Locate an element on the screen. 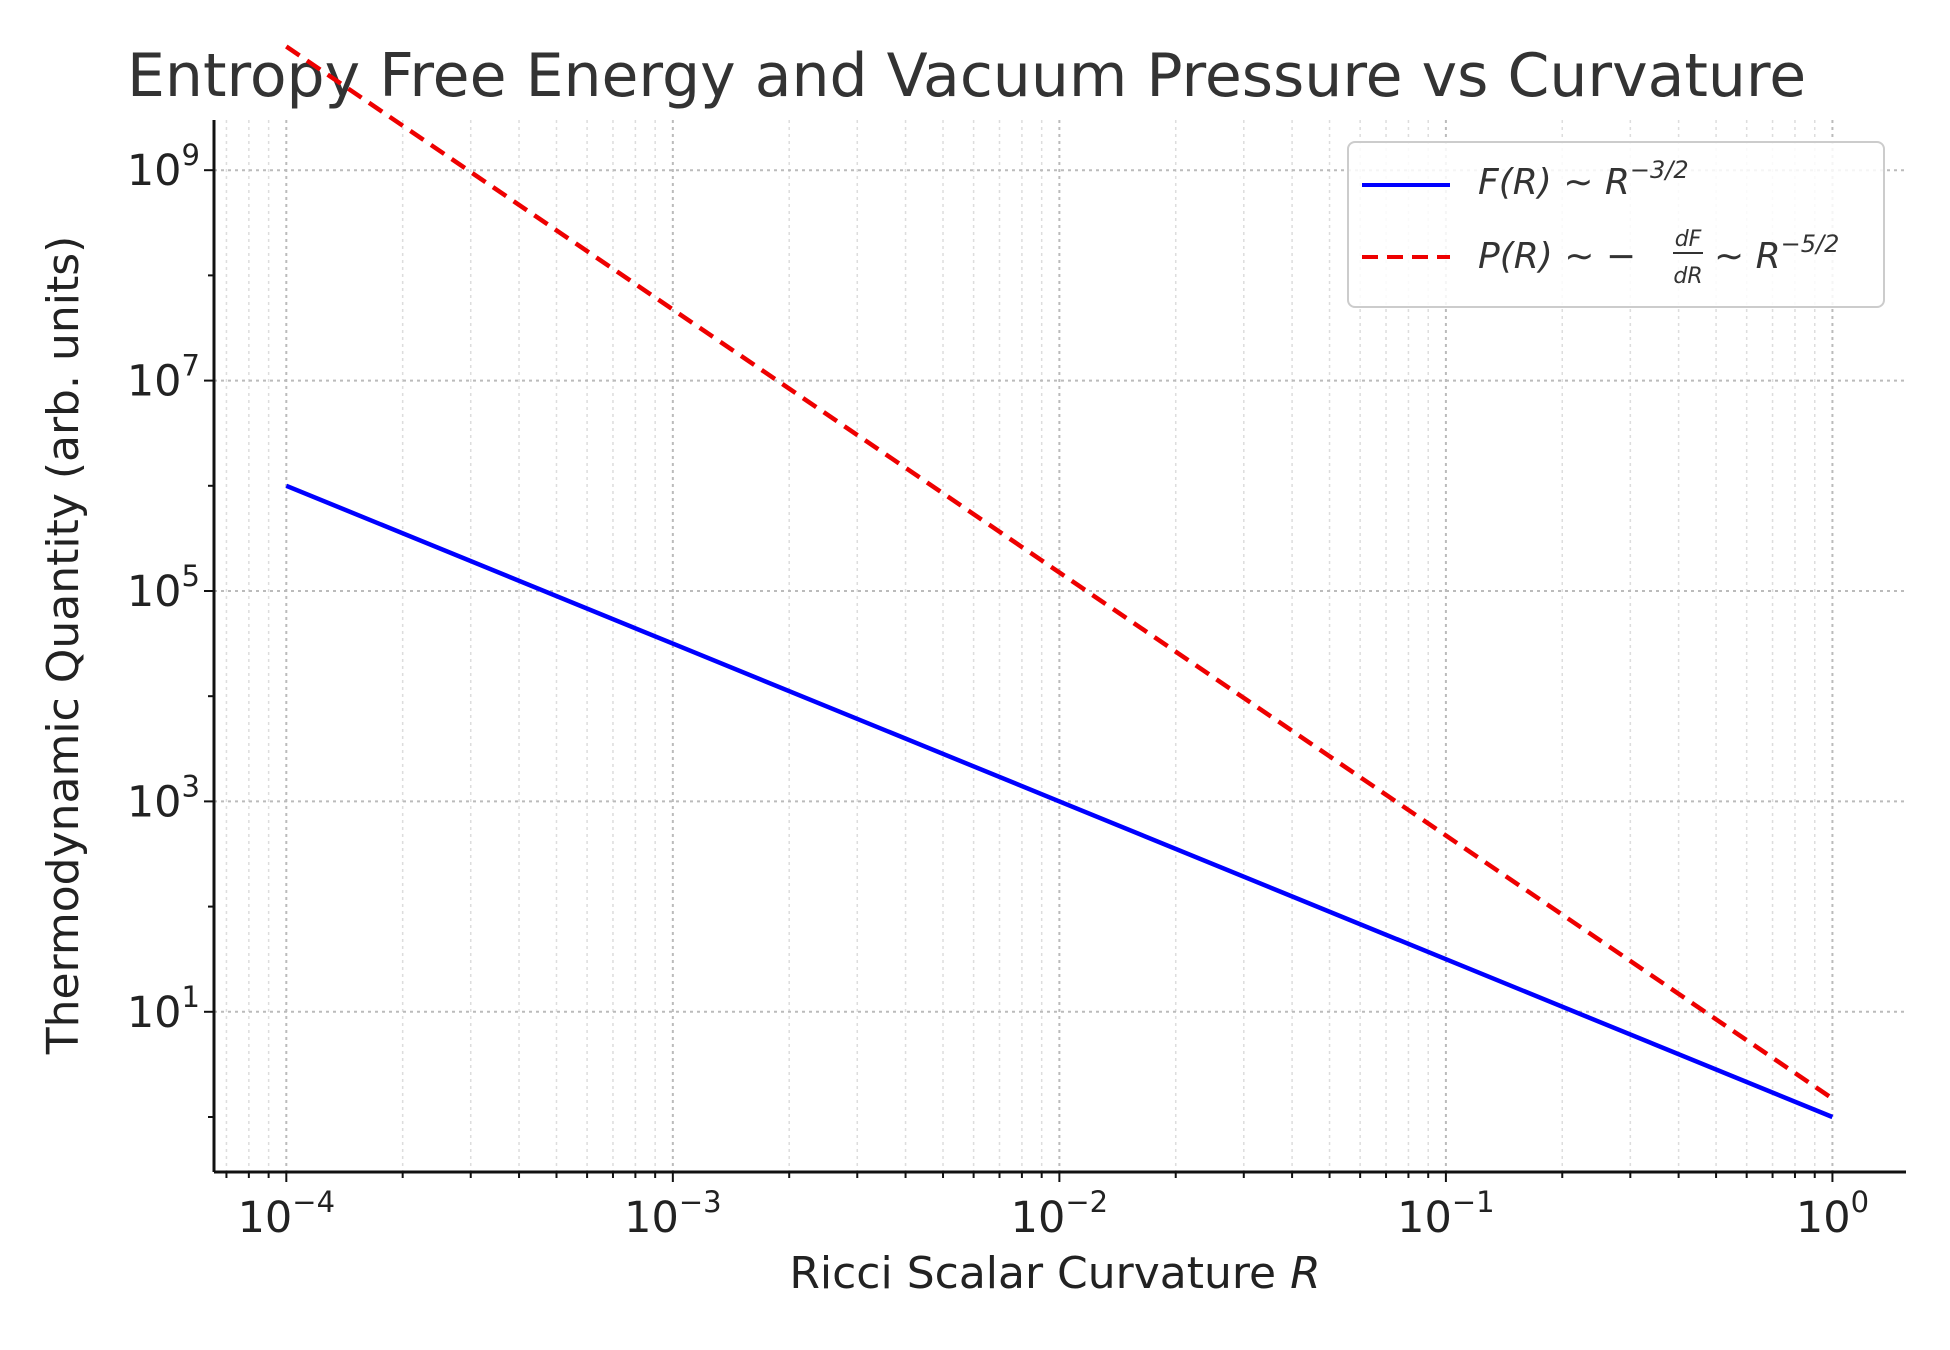 The width and height of the screenshot is (1950, 1350). y-tick-label-exp: 9 is located at coordinates (191, 155).